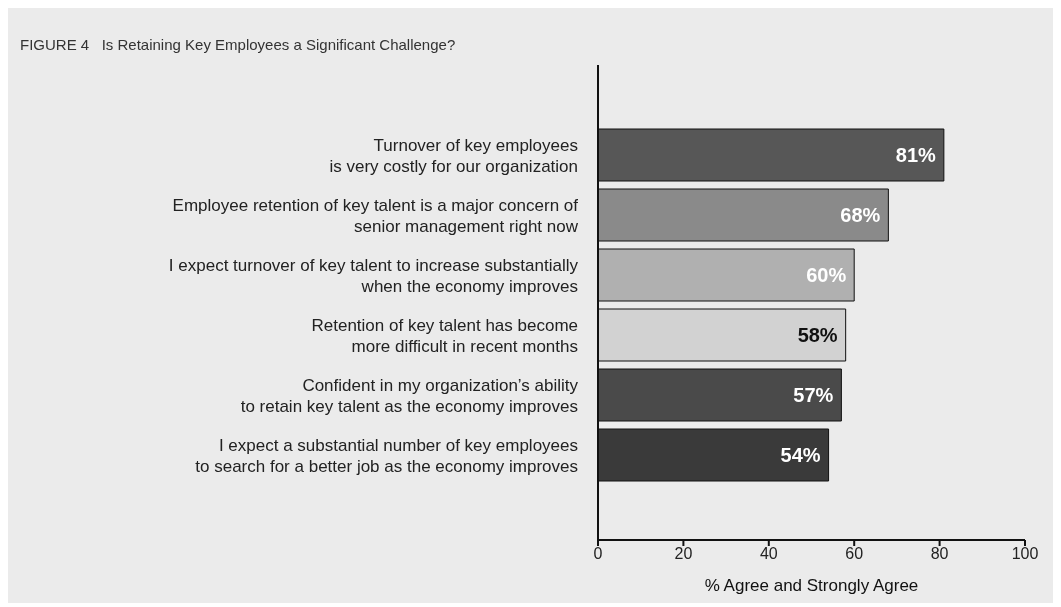  I want to click on x-tick-label: 100, so click(1025, 554).